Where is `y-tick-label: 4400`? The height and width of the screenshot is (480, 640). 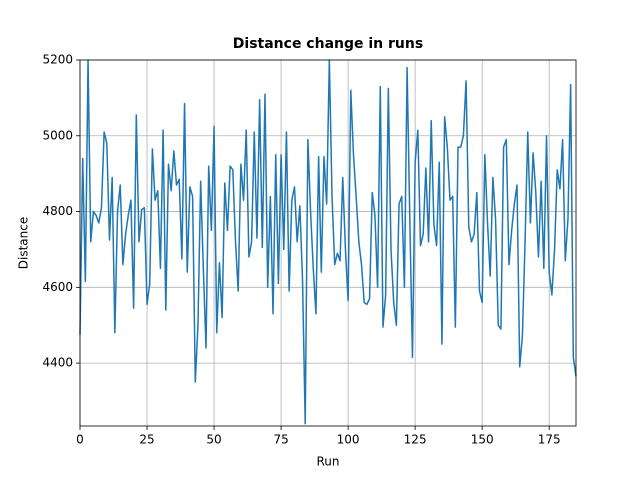 y-tick-label: 4400 is located at coordinates (57, 363).